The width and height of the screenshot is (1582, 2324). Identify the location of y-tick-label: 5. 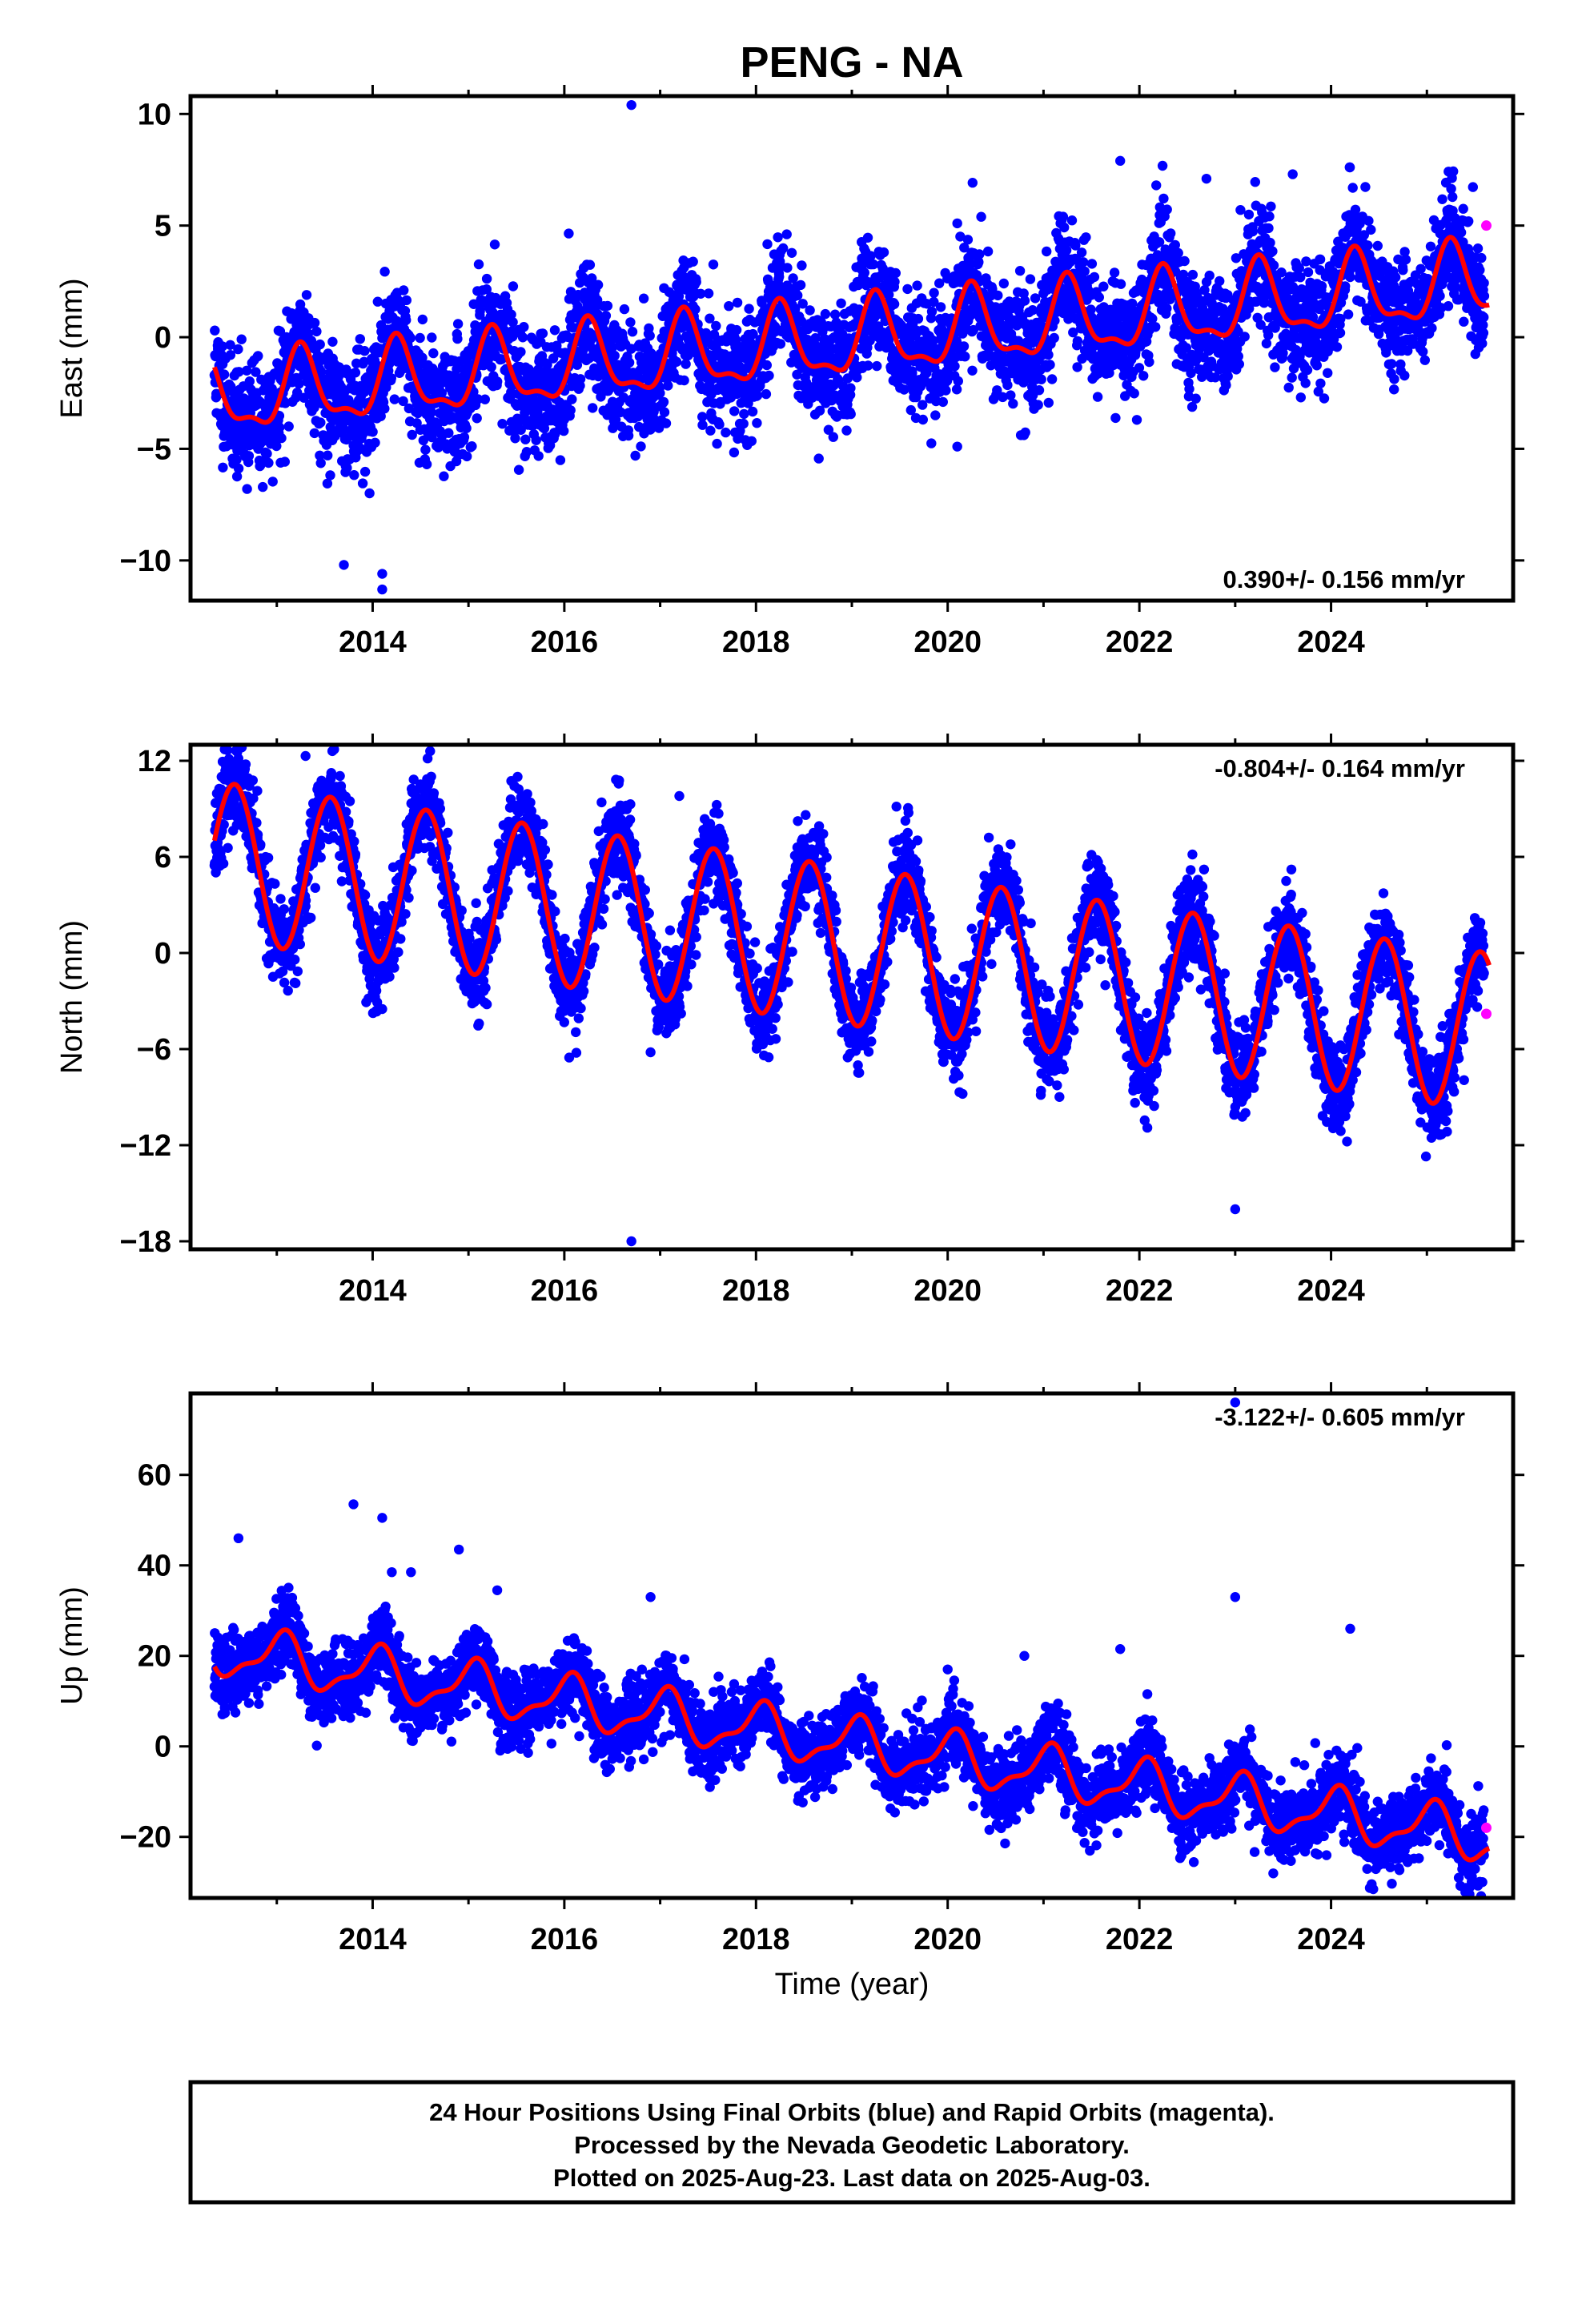
(163, 226).